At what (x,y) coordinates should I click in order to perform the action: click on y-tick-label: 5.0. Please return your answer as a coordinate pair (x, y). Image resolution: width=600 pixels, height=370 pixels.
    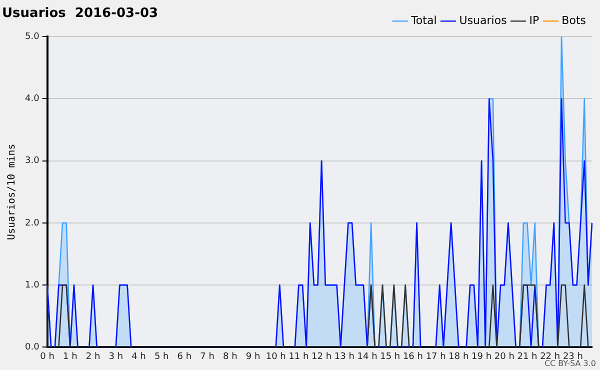
    Looking at the image, I should click on (32, 37).